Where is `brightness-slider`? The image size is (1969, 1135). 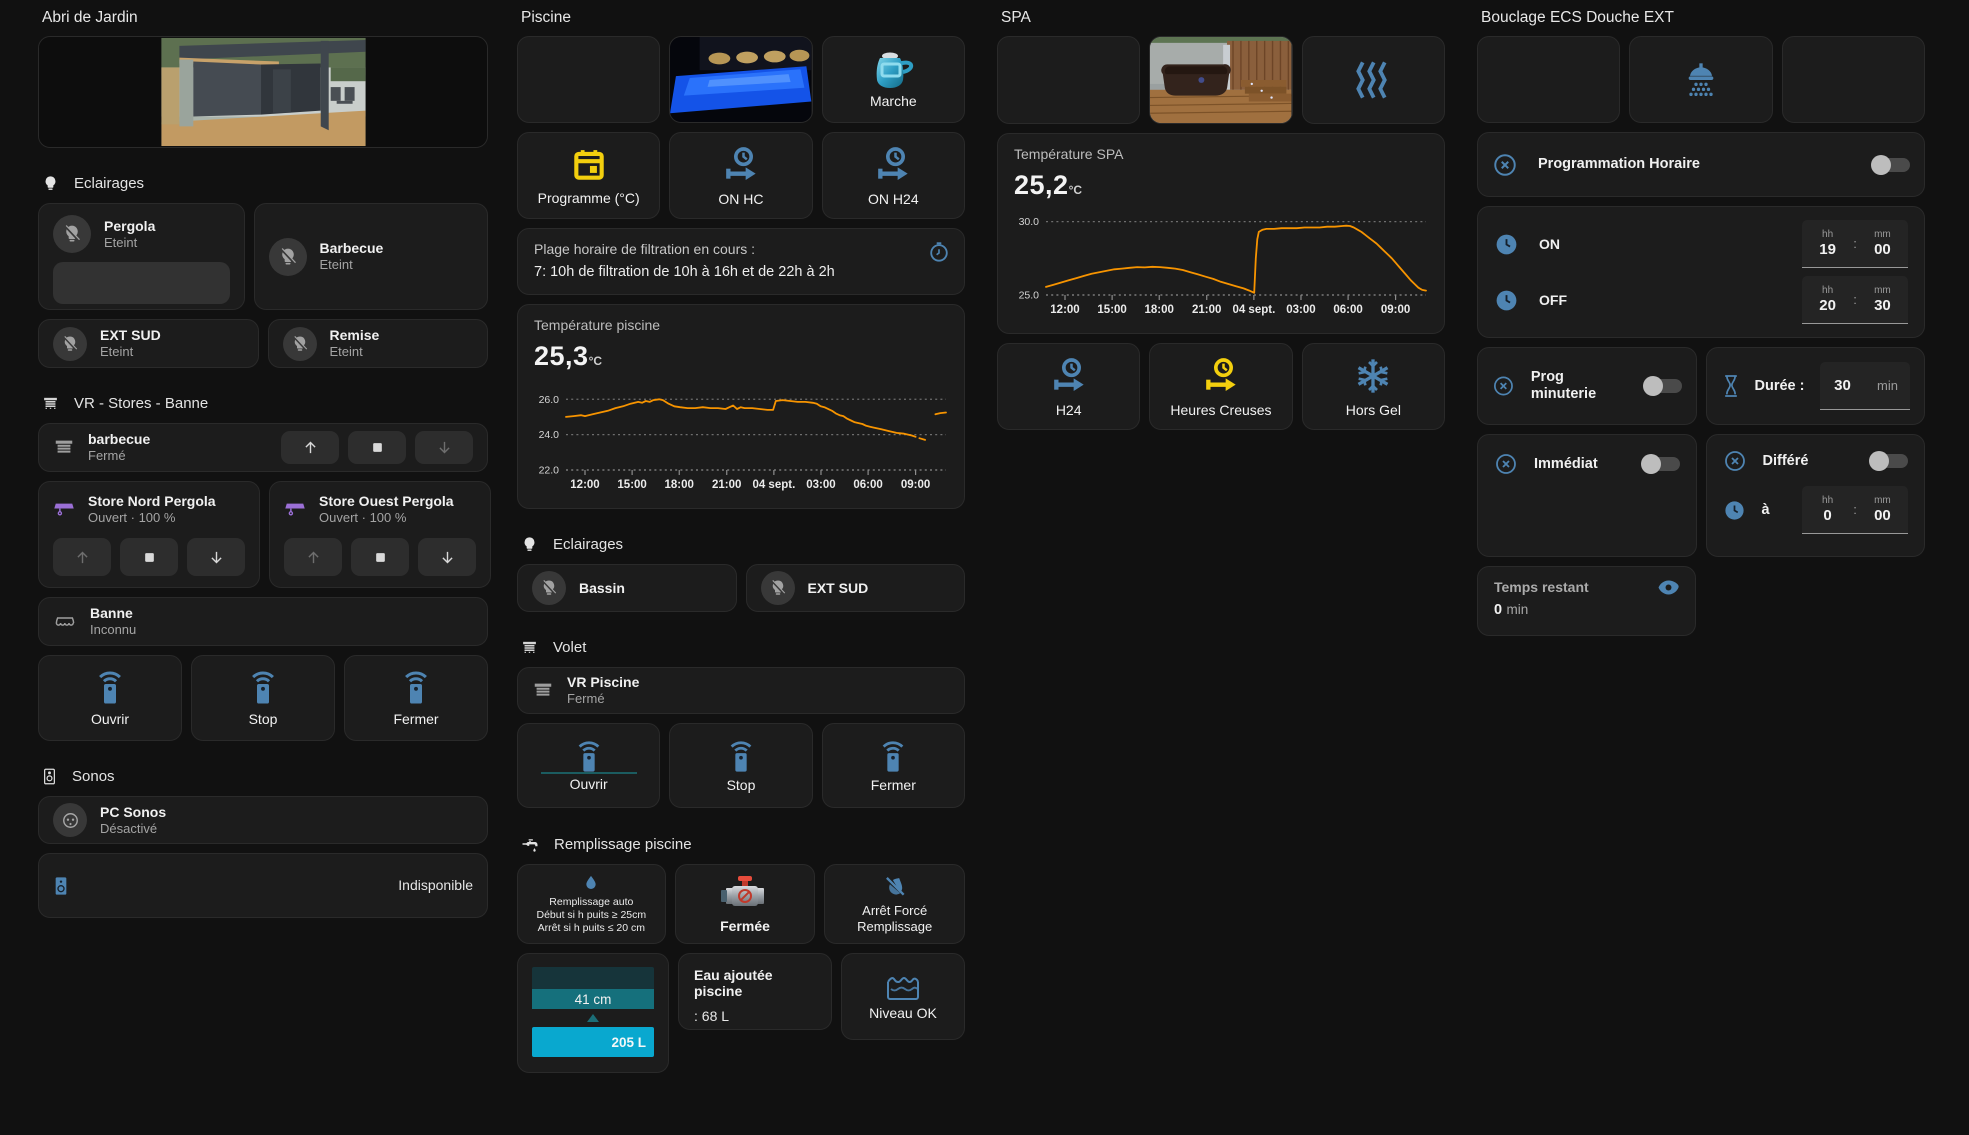 brightness-slider is located at coordinates (141, 283).